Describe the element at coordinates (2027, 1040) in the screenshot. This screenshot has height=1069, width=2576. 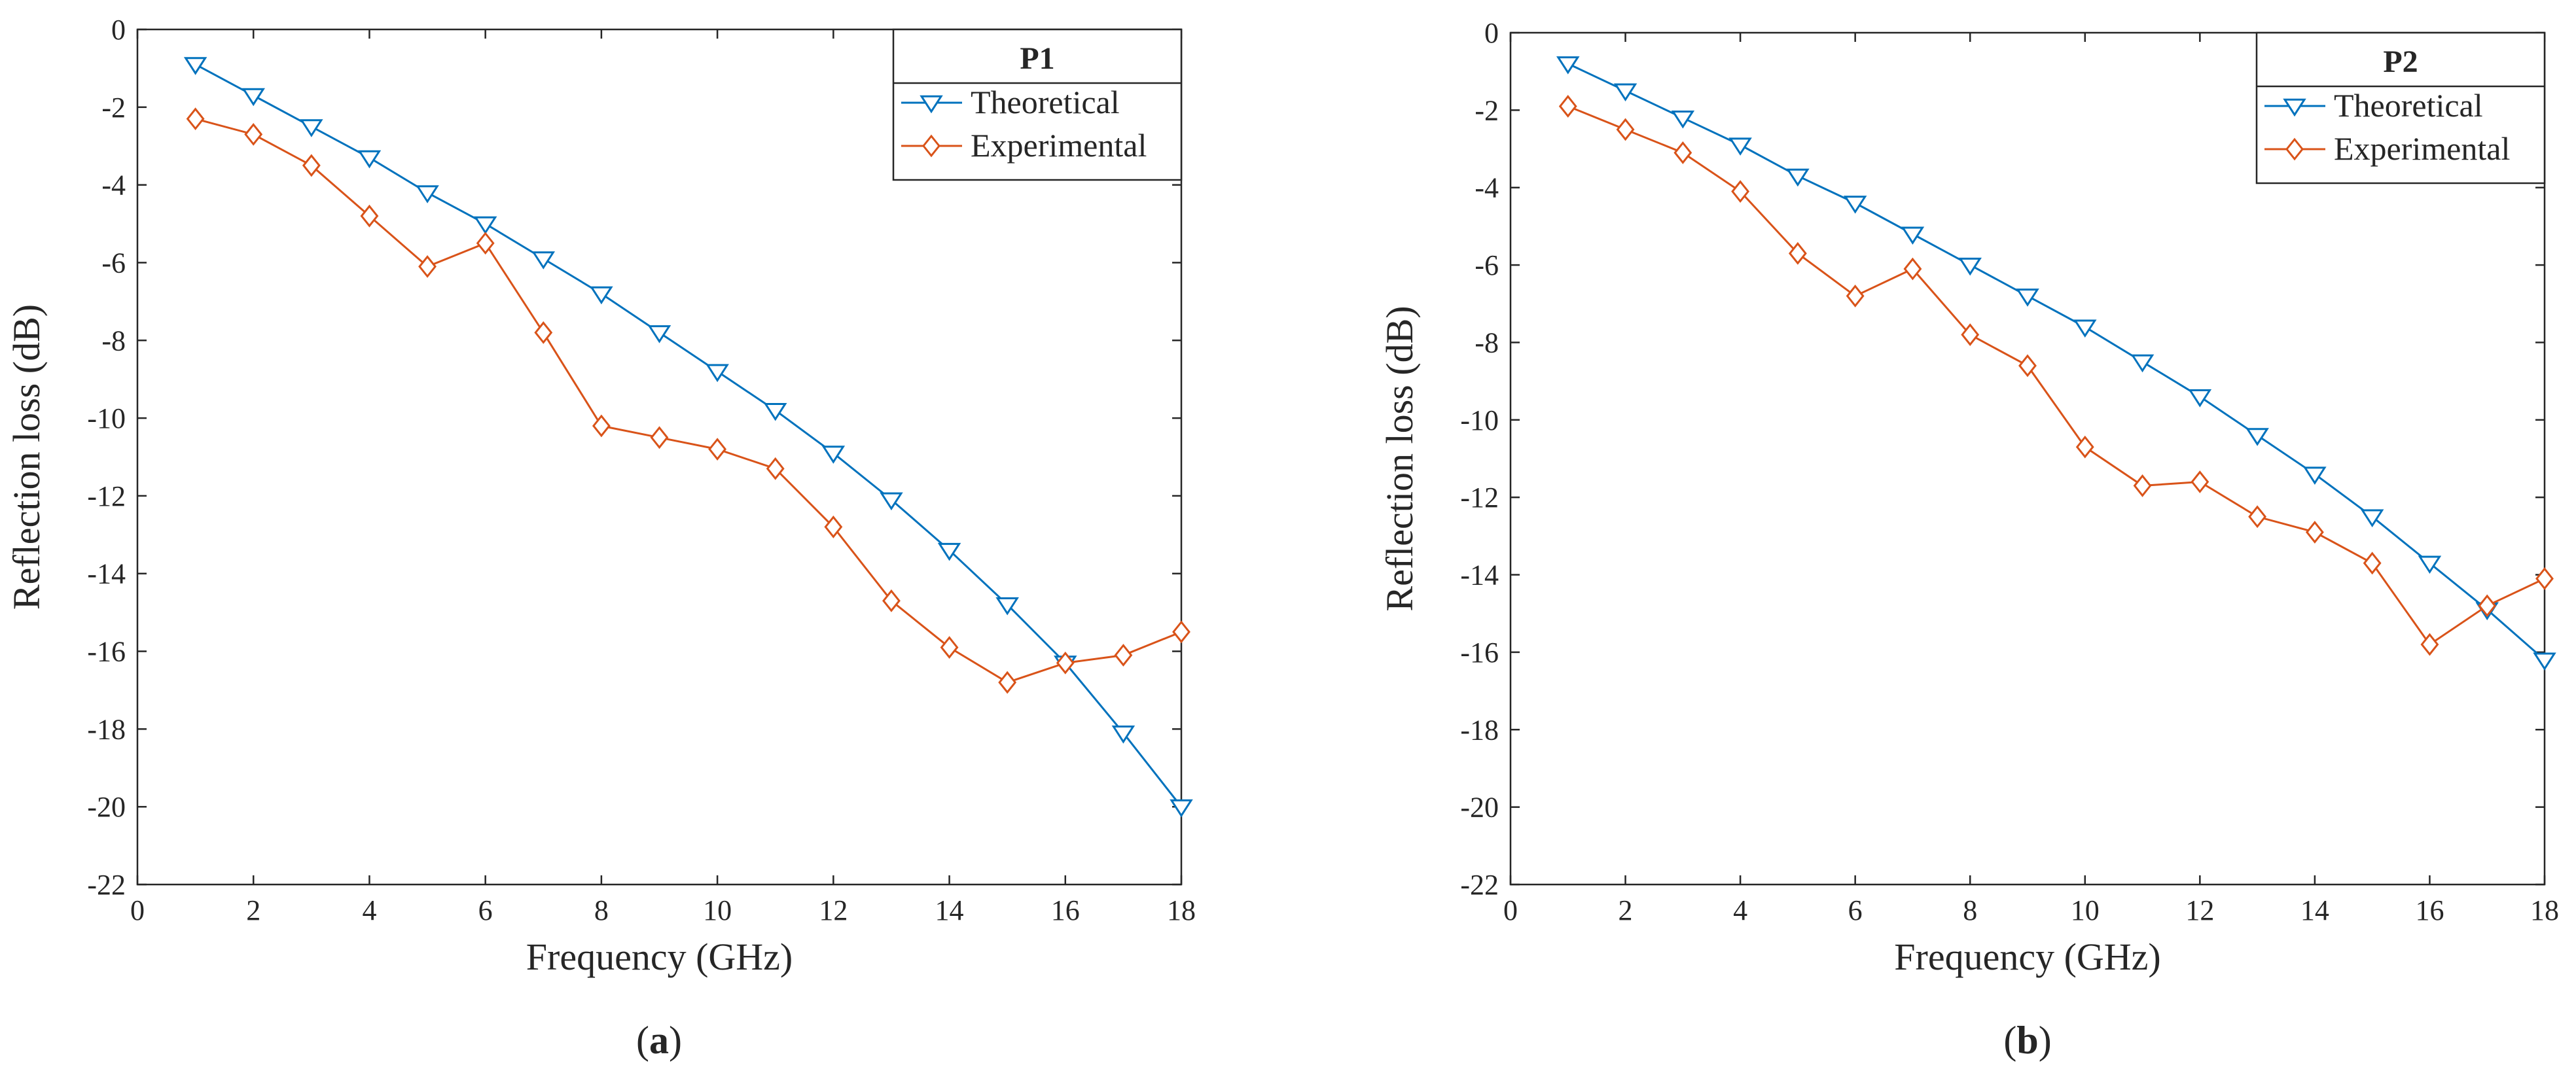
I see `panel-label-letter: b` at that location.